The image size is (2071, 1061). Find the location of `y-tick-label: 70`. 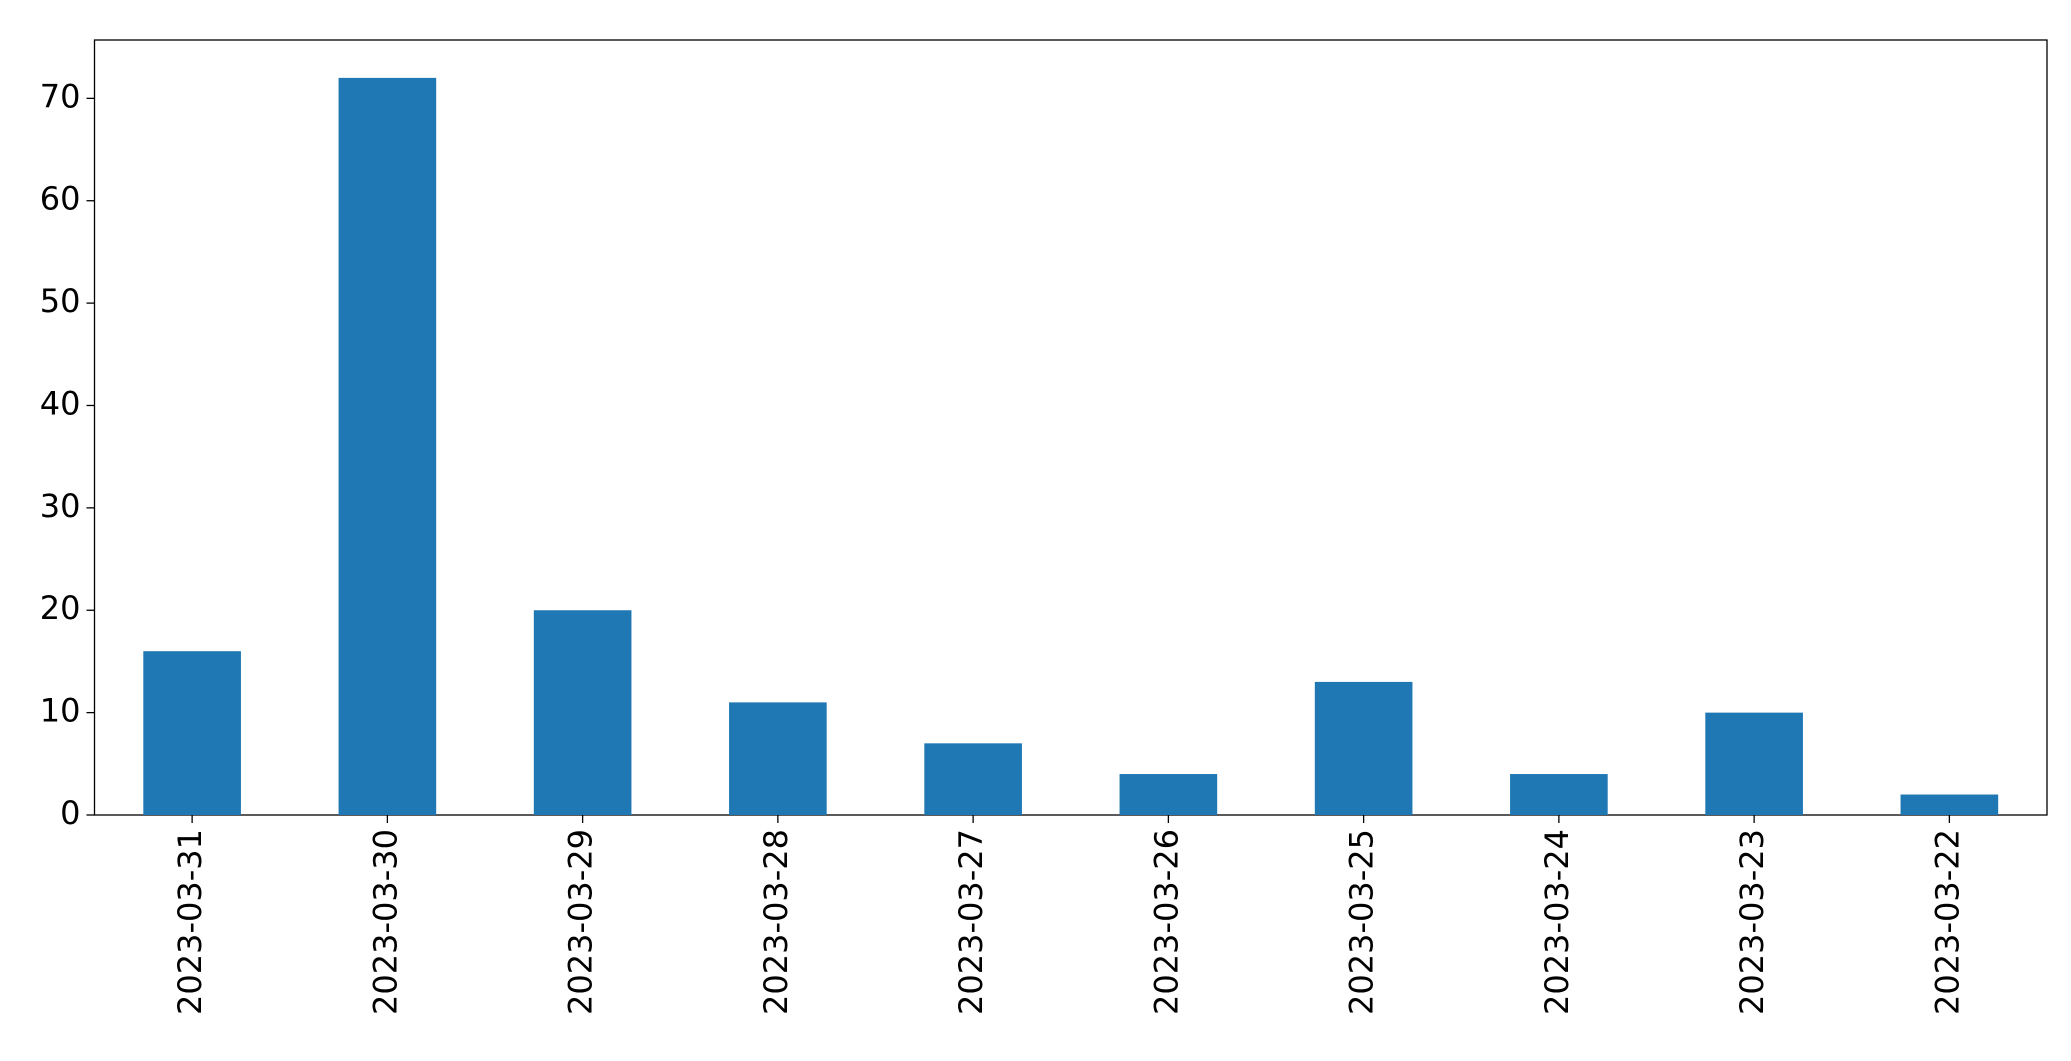

y-tick-label: 70 is located at coordinates (60, 96).